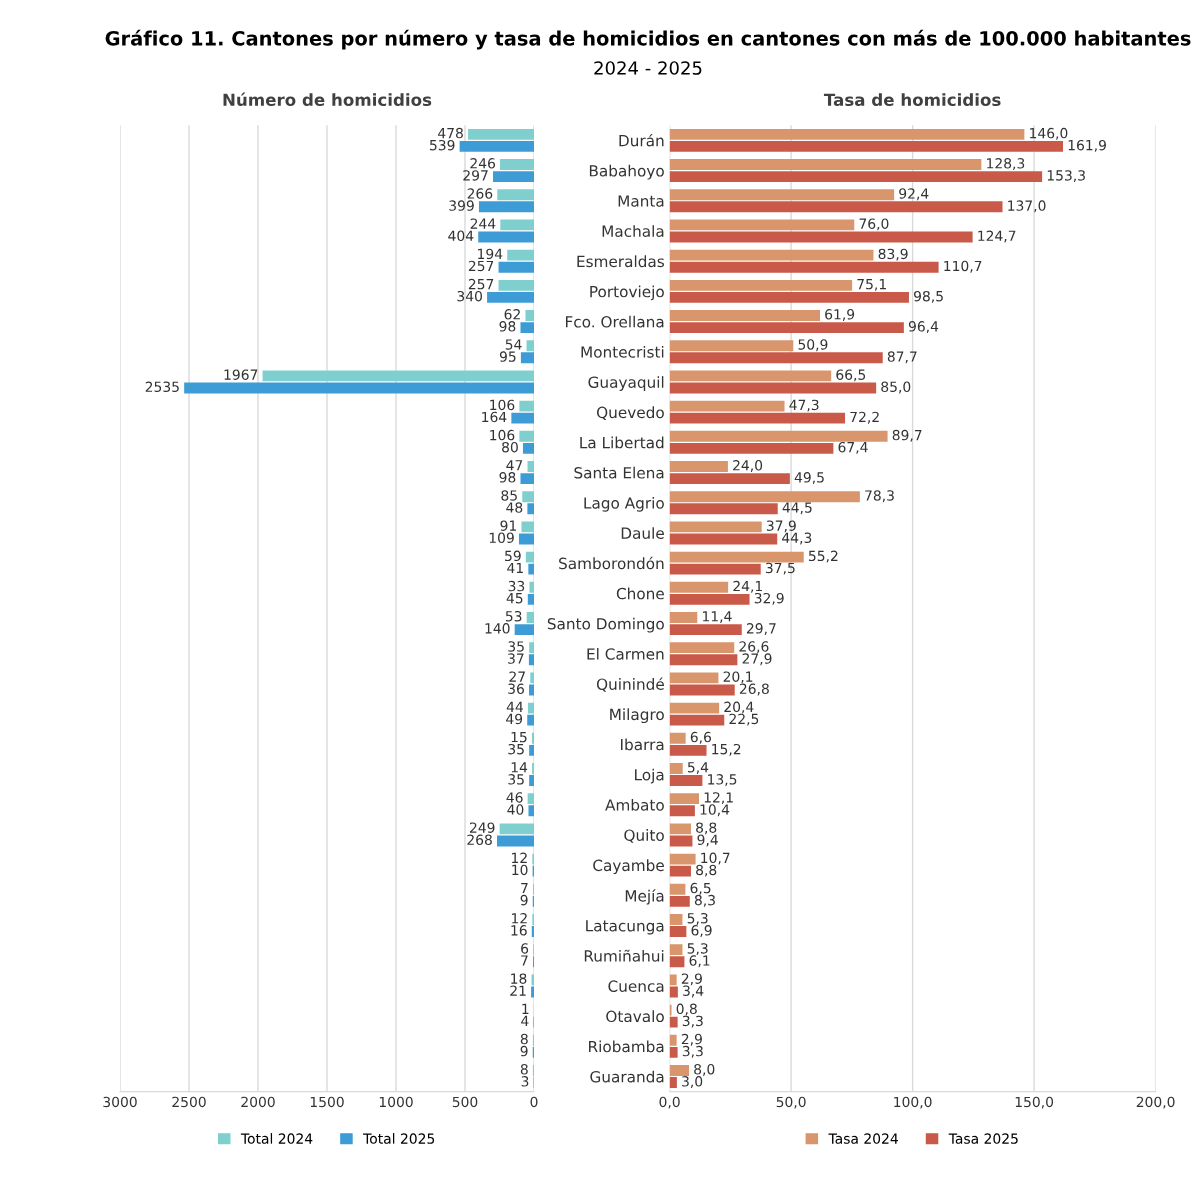 This screenshot has height=1193, width=1200. What do you see at coordinates (512, 314) in the screenshot?
I see `data-label: 62` at bounding box center [512, 314].